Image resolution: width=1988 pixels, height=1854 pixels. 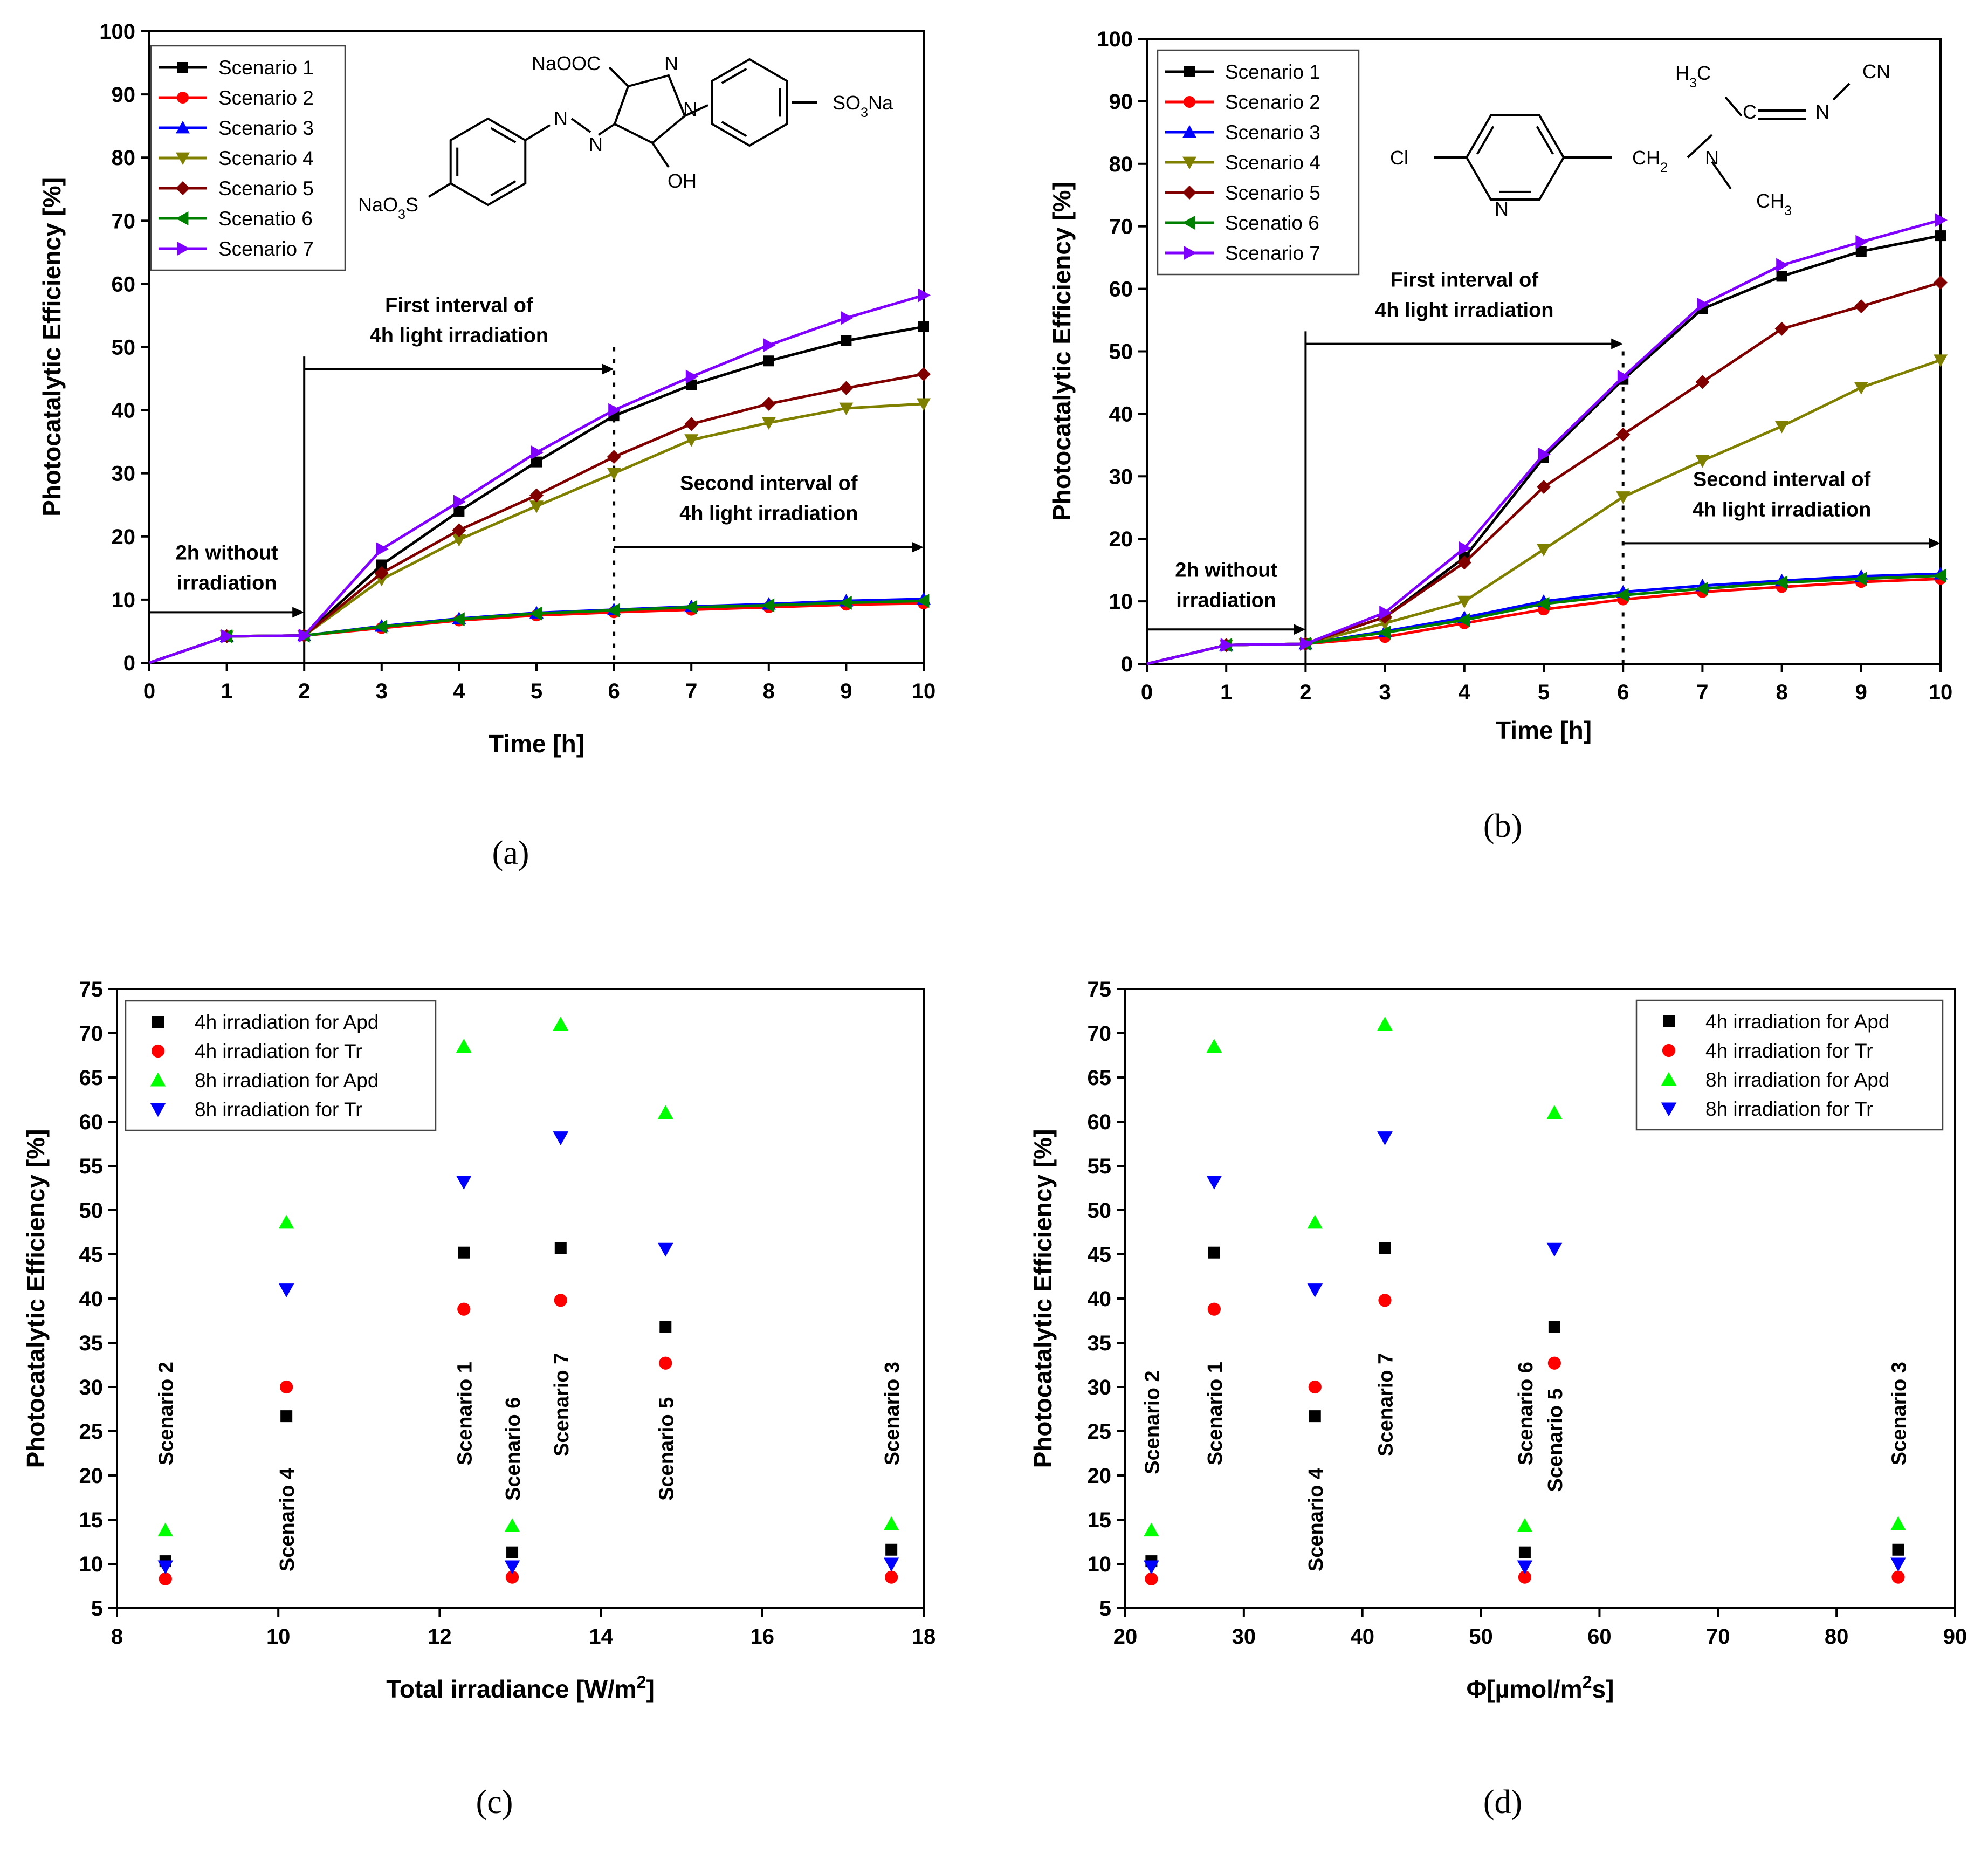 What do you see at coordinates (918, 547) in the screenshot?
I see `arrow-head` at bounding box center [918, 547].